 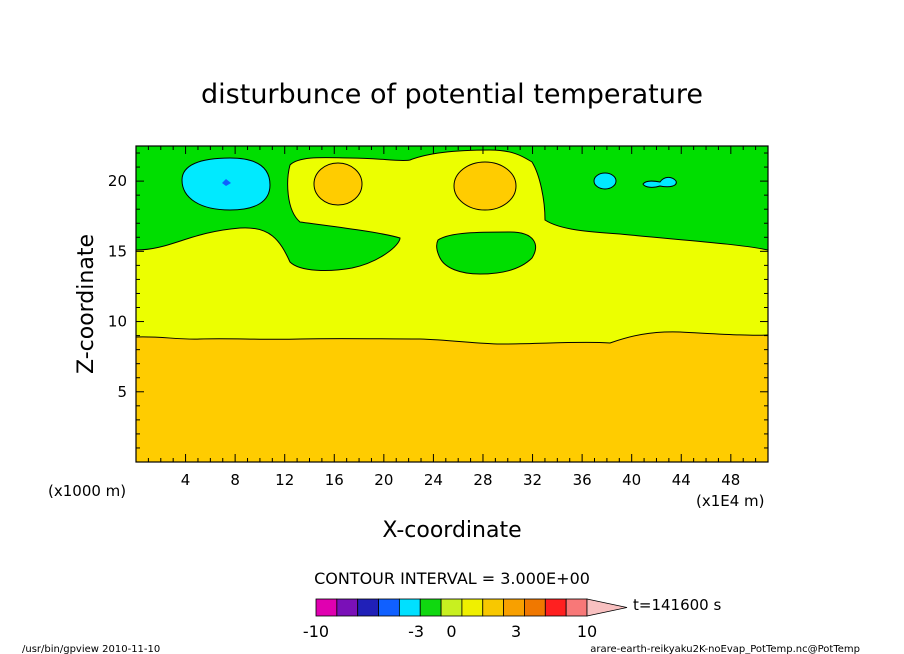 What do you see at coordinates (117, 322) in the screenshot?
I see `y-tick-label: 10` at bounding box center [117, 322].